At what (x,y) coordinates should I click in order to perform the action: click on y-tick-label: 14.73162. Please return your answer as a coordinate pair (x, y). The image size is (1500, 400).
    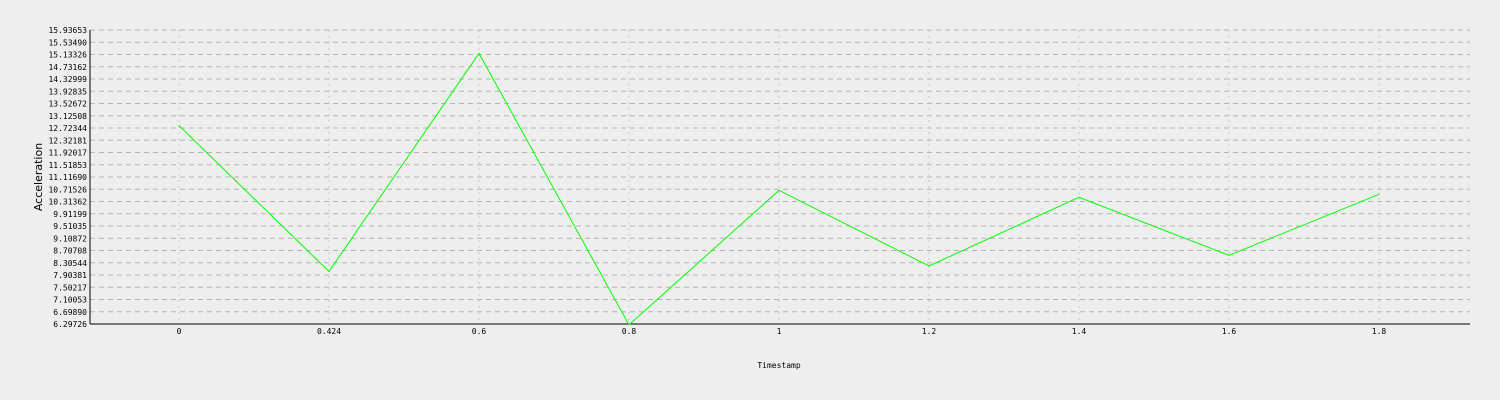
    Looking at the image, I should click on (67, 67).